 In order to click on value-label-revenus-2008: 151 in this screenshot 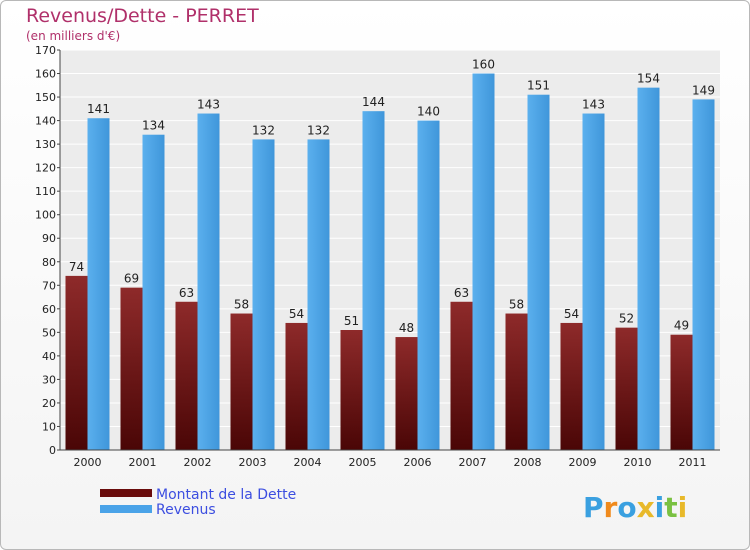, I will do `click(538, 86)`.